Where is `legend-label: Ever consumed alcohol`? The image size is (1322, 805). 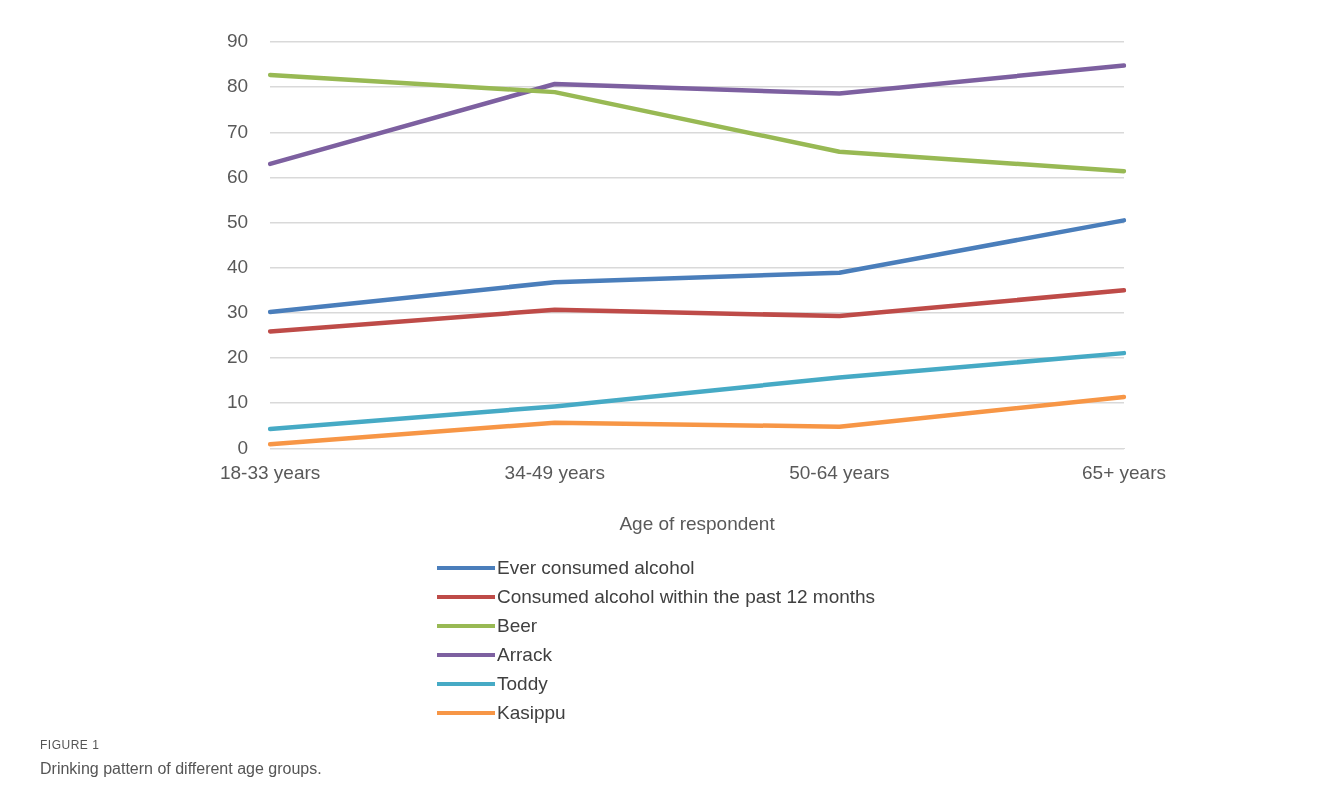 legend-label: Ever consumed alcohol is located at coordinates (596, 567).